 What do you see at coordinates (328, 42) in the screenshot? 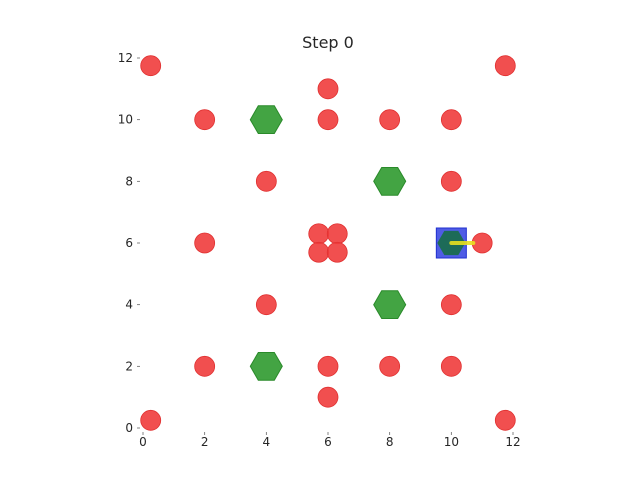
I see `step-title: Step 0` at bounding box center [328, 42].